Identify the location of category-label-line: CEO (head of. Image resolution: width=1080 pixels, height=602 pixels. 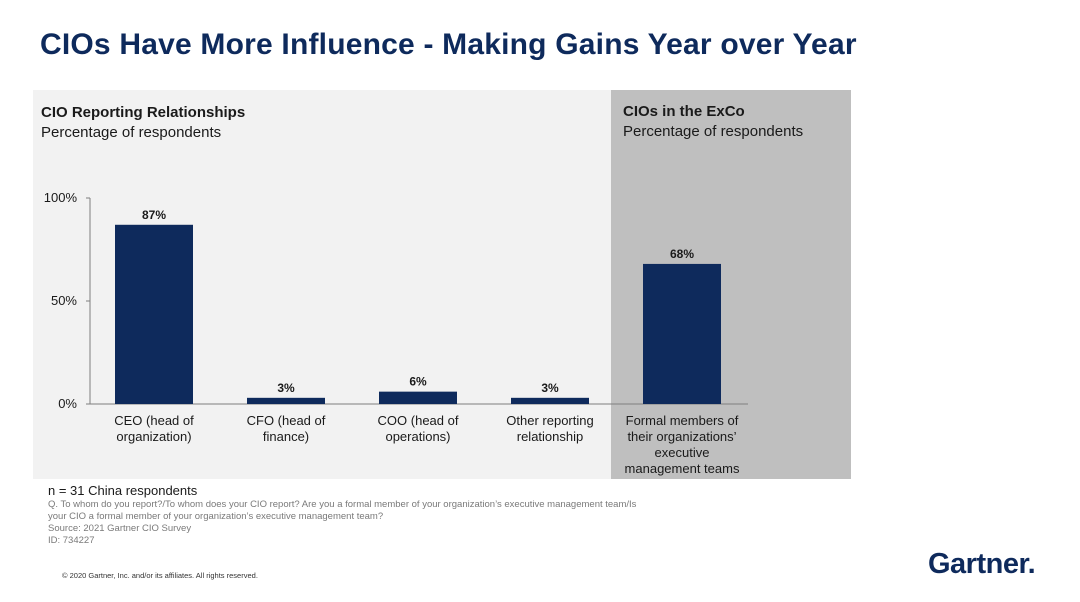
(154, 420).